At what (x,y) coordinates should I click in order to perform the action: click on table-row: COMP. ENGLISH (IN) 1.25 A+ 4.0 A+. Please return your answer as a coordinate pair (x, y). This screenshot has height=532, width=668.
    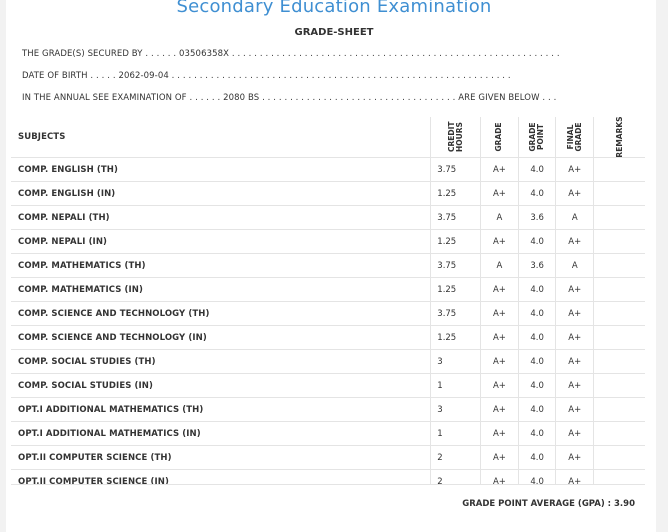
    Looking at the image, I should click on (328, 193).